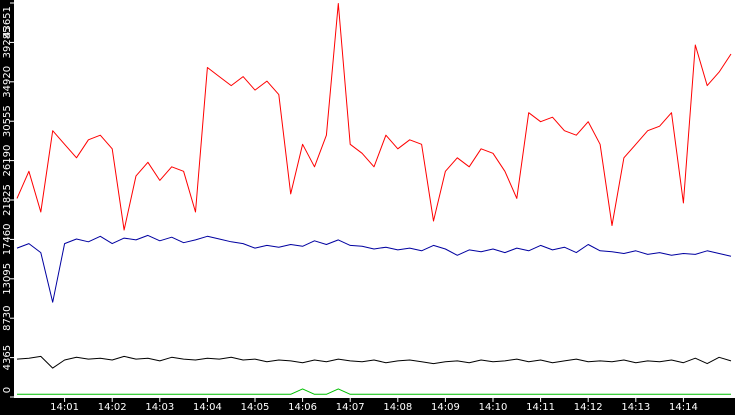 Image resolution: width=735 pixels, height=419 pixels. Describe the element at coordinates (7, 390) in the screenshot. I see `y-tick-label: 0` at that location.